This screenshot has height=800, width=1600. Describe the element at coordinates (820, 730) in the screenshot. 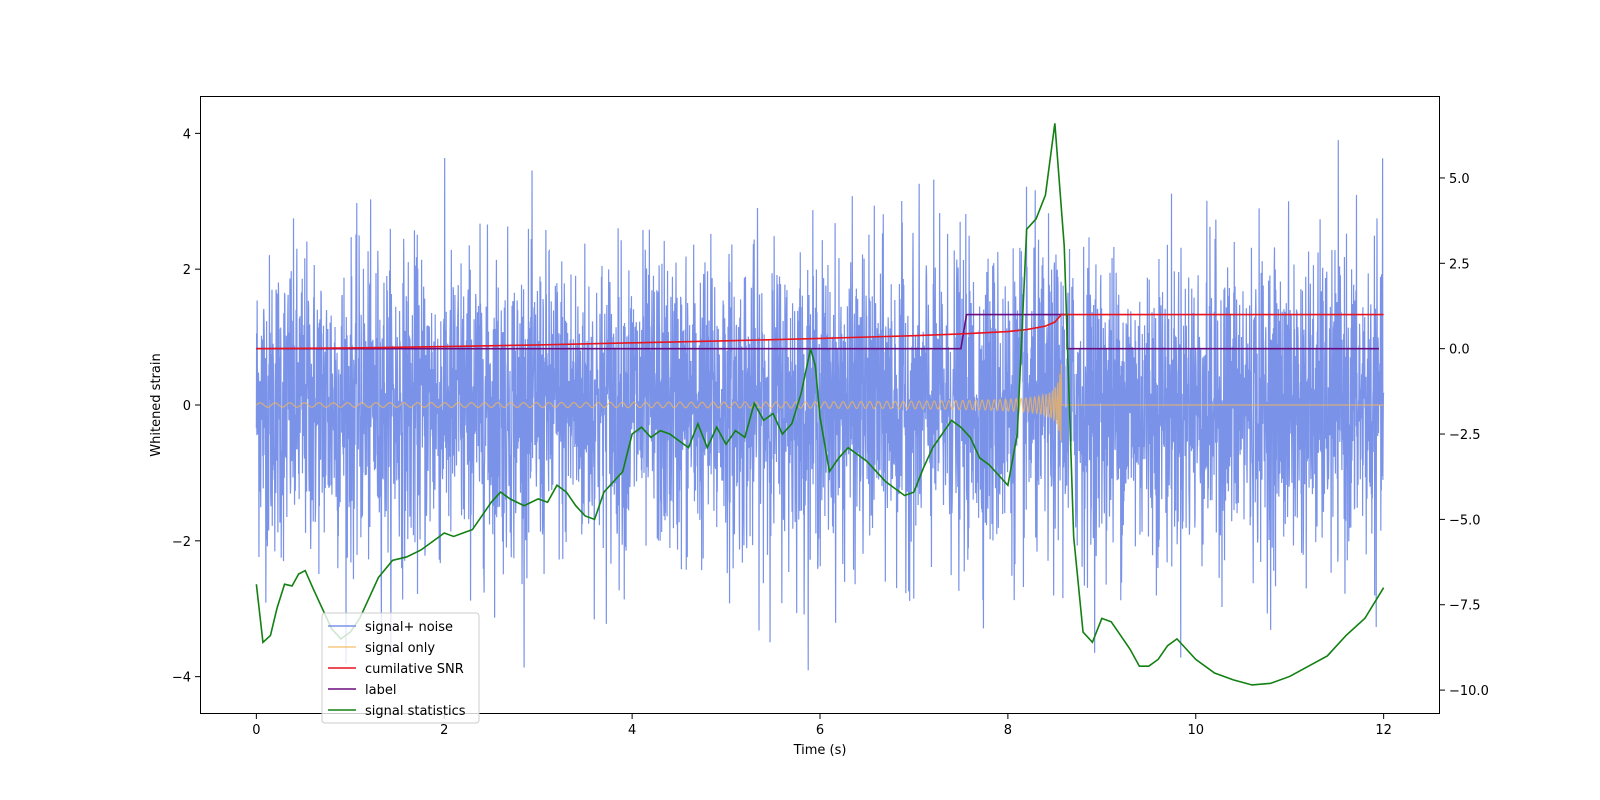

I see `x-tick-label: 6` at that location.